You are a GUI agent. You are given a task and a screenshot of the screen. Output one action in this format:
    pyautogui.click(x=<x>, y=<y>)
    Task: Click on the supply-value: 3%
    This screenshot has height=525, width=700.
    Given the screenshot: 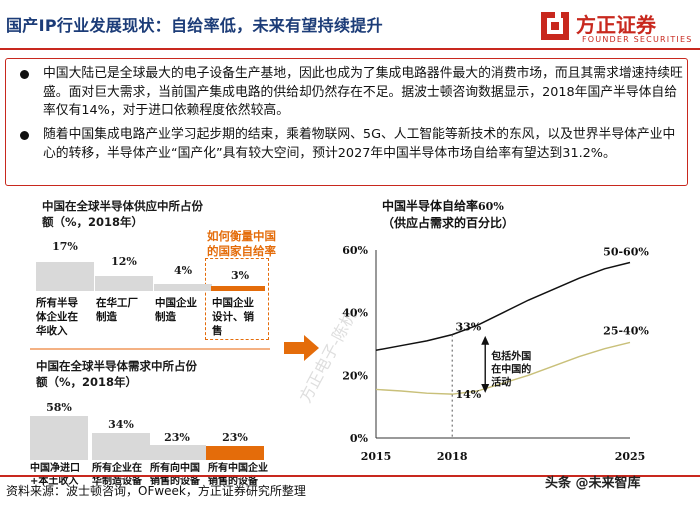 What is the action you would take?
    pyautogui.click(x=240, y=275)
    